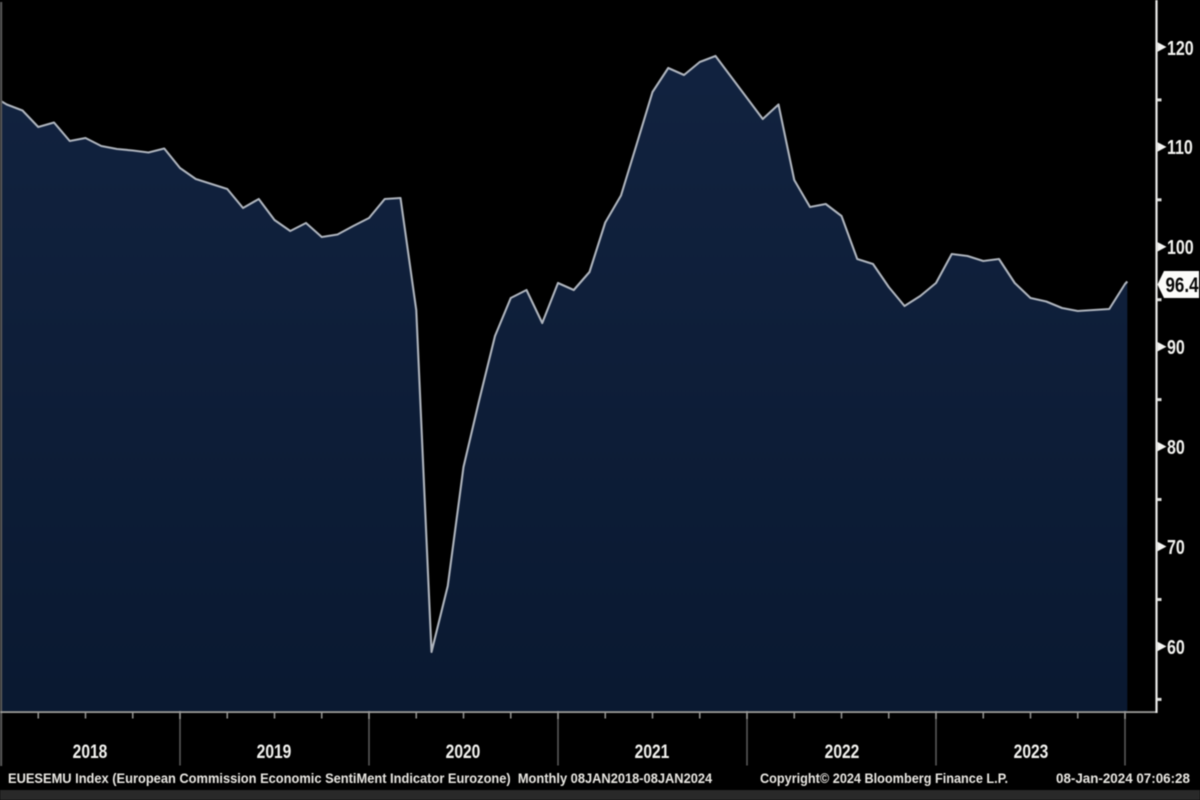  Describe the element at coordinates (1182, 285) in the screenshot. I see `svg-text: 96.4` at that location.